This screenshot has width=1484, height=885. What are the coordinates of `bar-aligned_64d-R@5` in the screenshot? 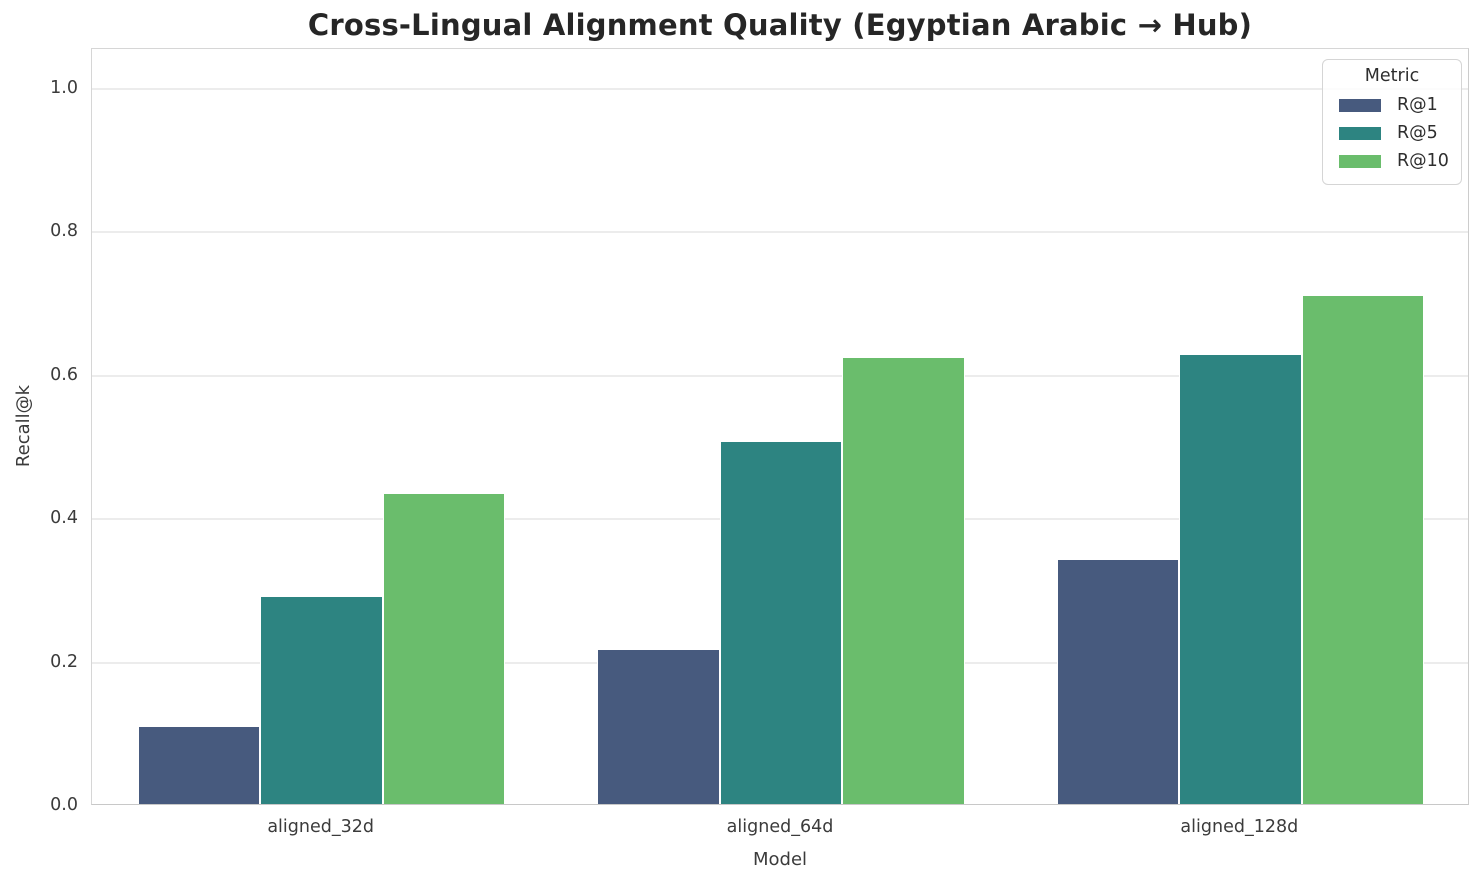 It's located at (781, 622).